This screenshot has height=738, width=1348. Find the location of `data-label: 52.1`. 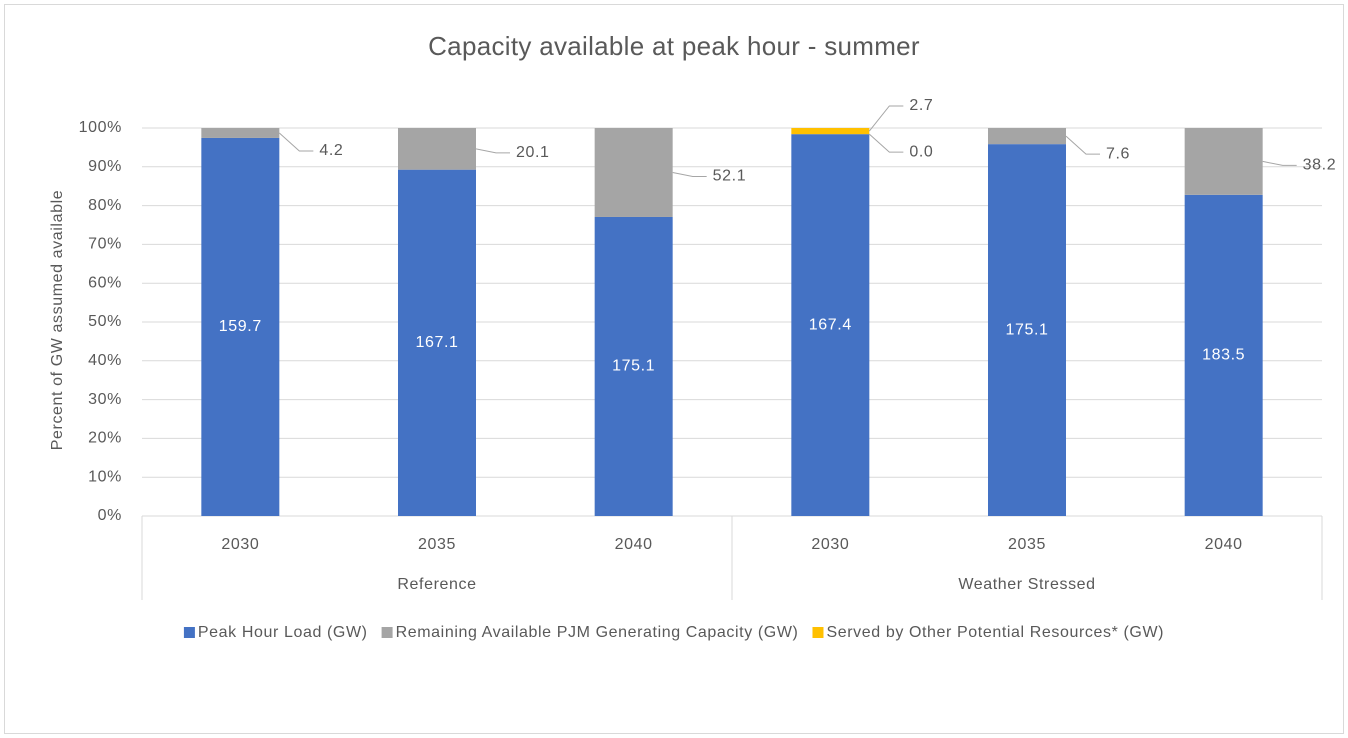

data-label: 52.1 is located at coordinates (730, 176).